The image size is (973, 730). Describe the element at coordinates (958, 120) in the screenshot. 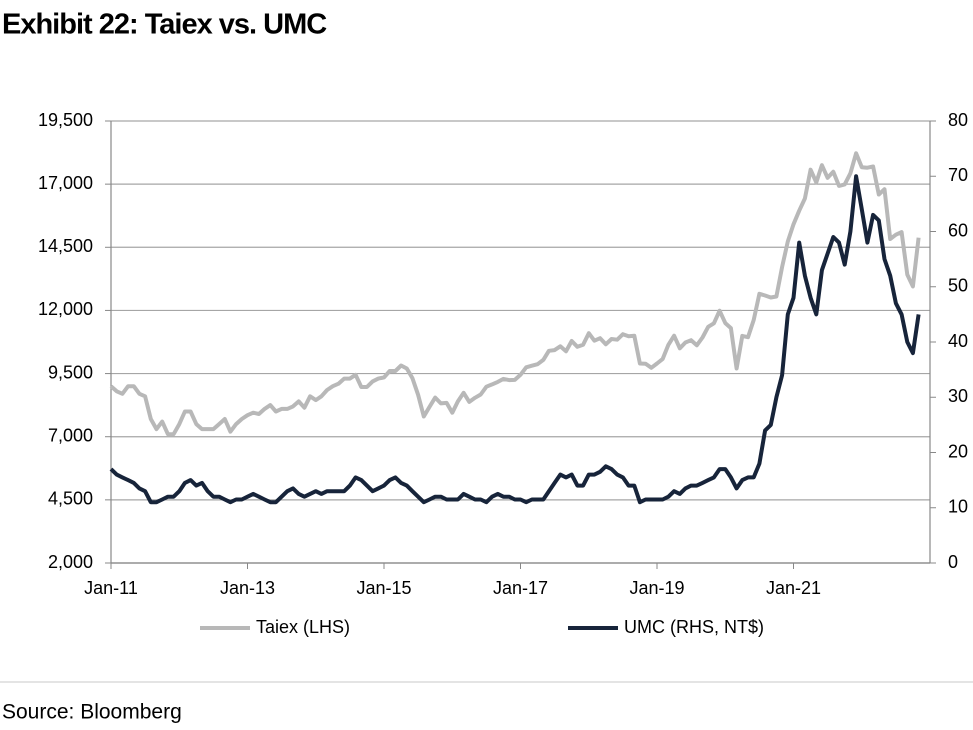

I see `y2-tick-label: 80` at that location.